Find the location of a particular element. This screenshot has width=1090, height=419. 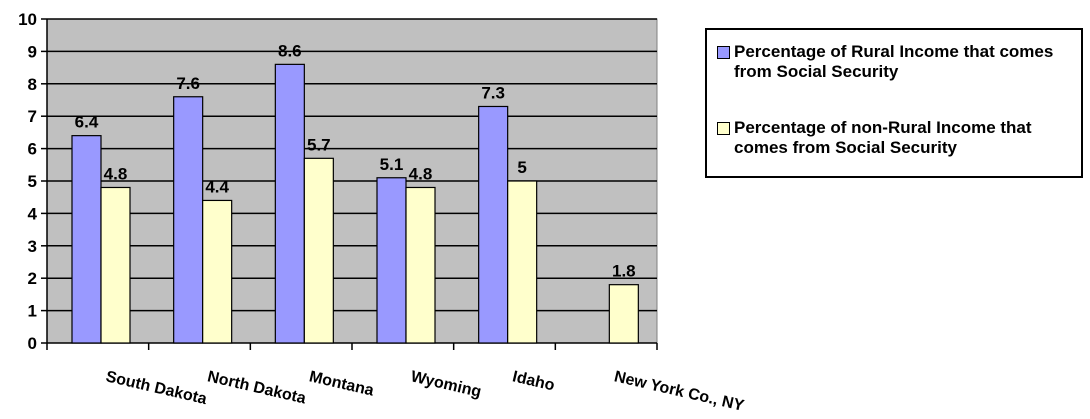

data-label: 5 is located at coordinates (521, 167).